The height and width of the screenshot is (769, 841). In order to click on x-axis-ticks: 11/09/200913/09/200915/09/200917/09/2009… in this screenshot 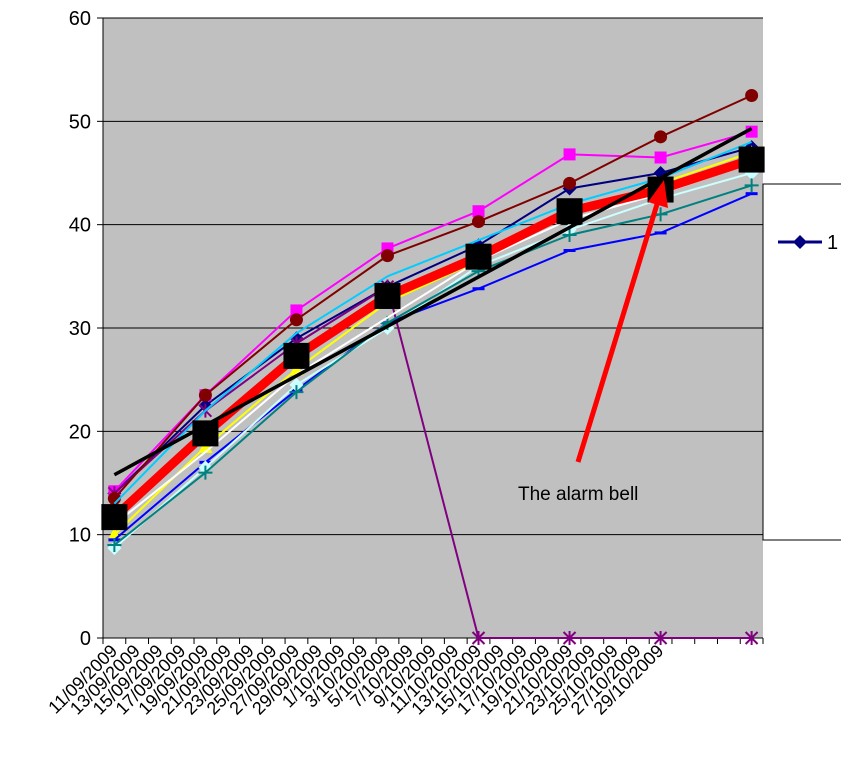, I will do `click(404, 678)`.